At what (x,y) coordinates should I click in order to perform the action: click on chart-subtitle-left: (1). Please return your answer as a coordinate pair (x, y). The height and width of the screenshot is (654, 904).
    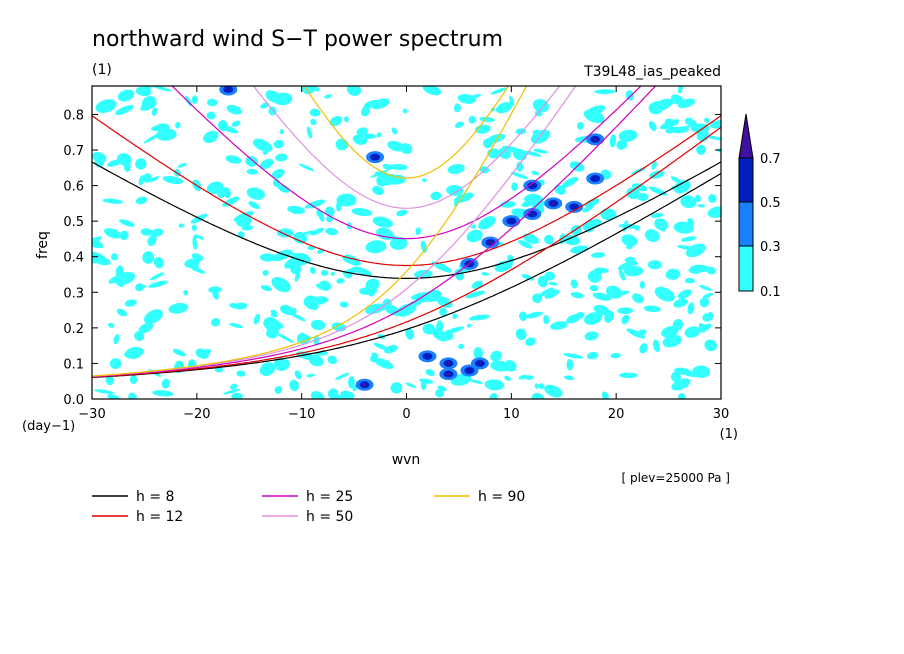
    Looking at the image, I should click on (102, 70).